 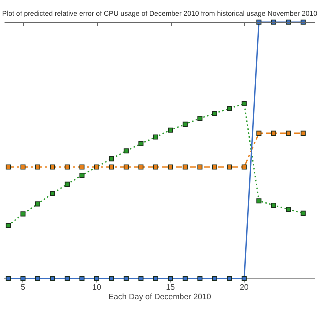 What do you see at coordinates (97, 287) in the screenshot?
I see `x-tick-label: 10` at bounding box center [97, 287].